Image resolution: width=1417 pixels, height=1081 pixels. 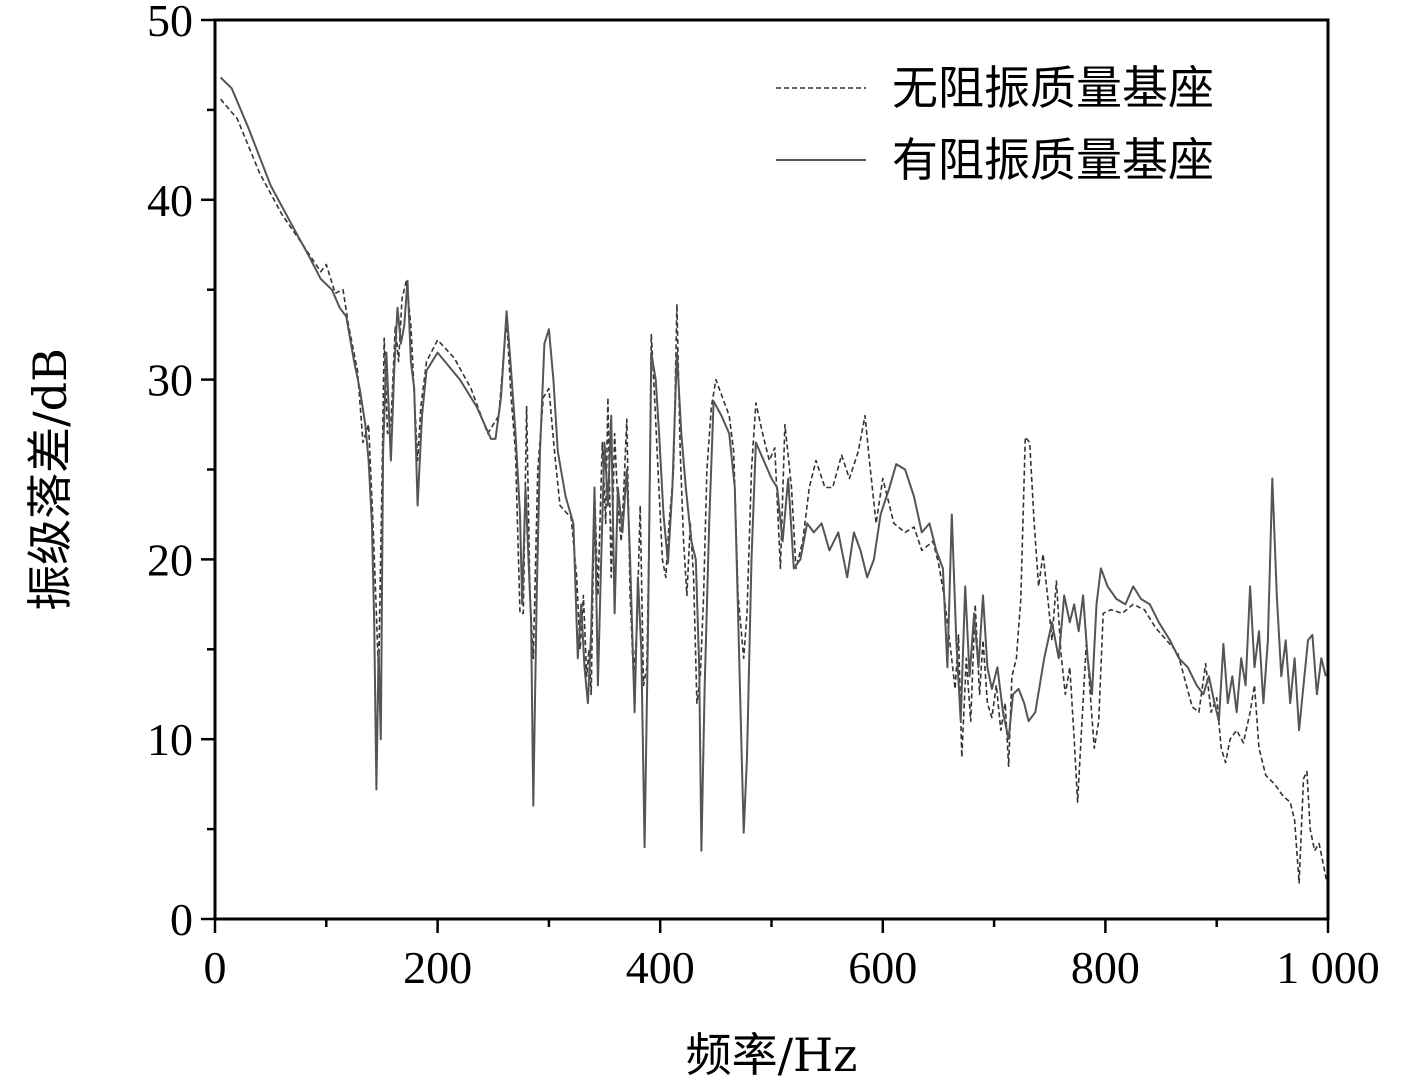 What do you see at coordinates (1328, 967) in the screenshot?
I see `x-tick-label: 1 000` at bounding box center [1328, 967].